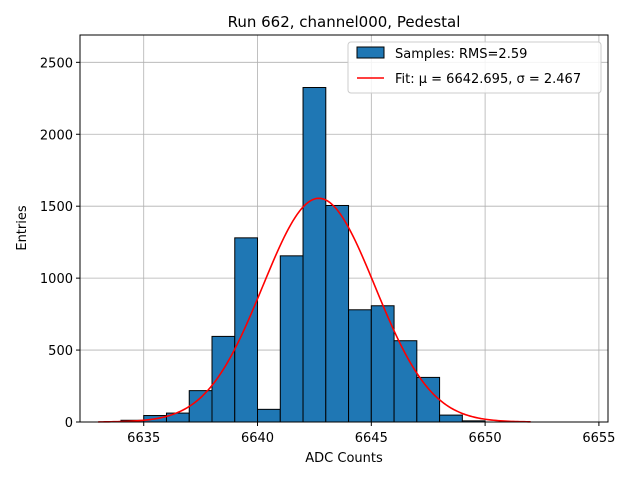 Image resolution: width=640 pixels, height=480 pixels. Describe the element at coordinates (69, 423) in the screenshot. I see `y-tick-label: 0` at that location.